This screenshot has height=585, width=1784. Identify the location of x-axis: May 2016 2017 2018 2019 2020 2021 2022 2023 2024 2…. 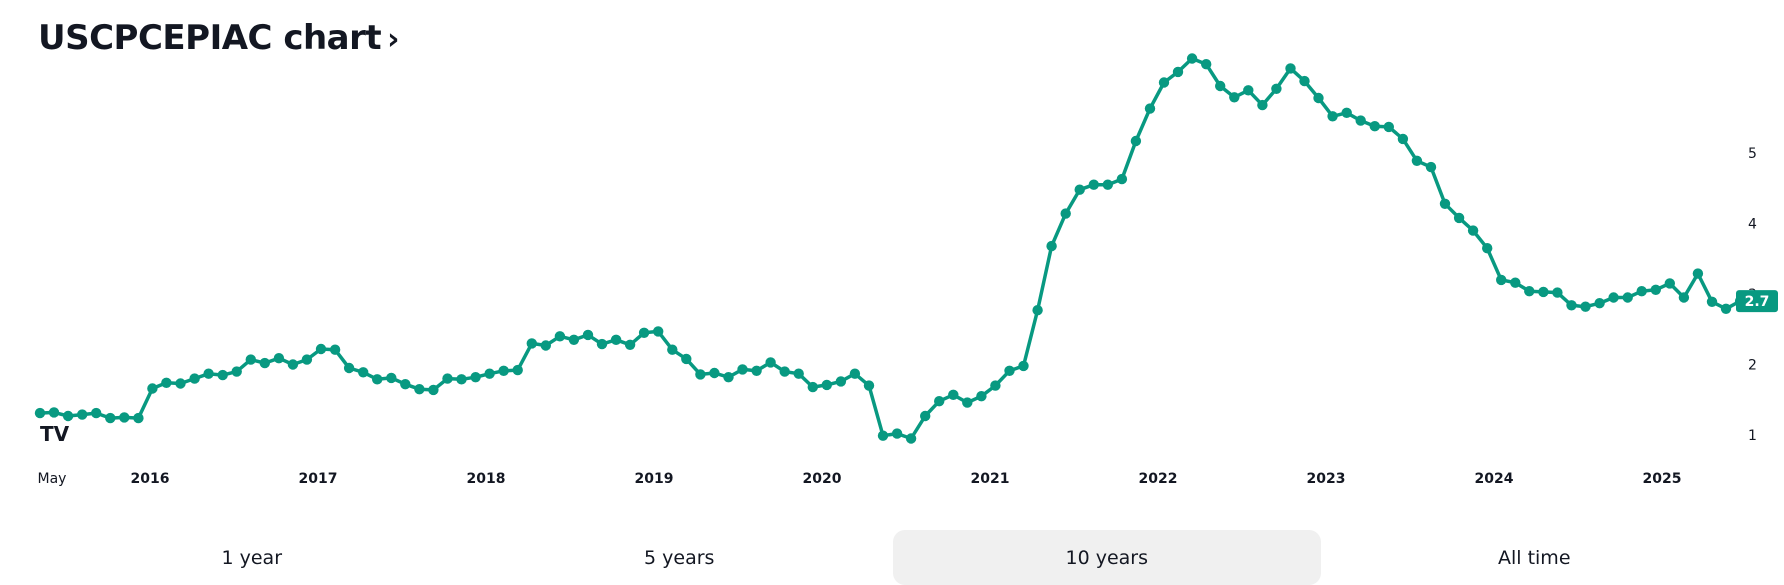
(860, 479).